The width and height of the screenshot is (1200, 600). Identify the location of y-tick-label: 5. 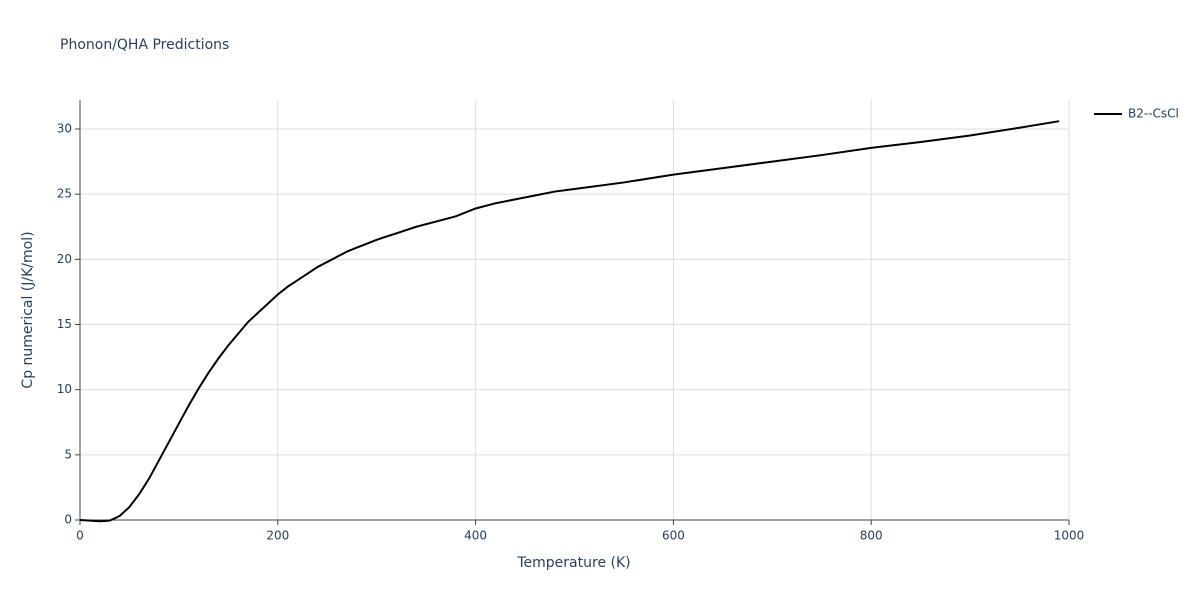
(68, 454).